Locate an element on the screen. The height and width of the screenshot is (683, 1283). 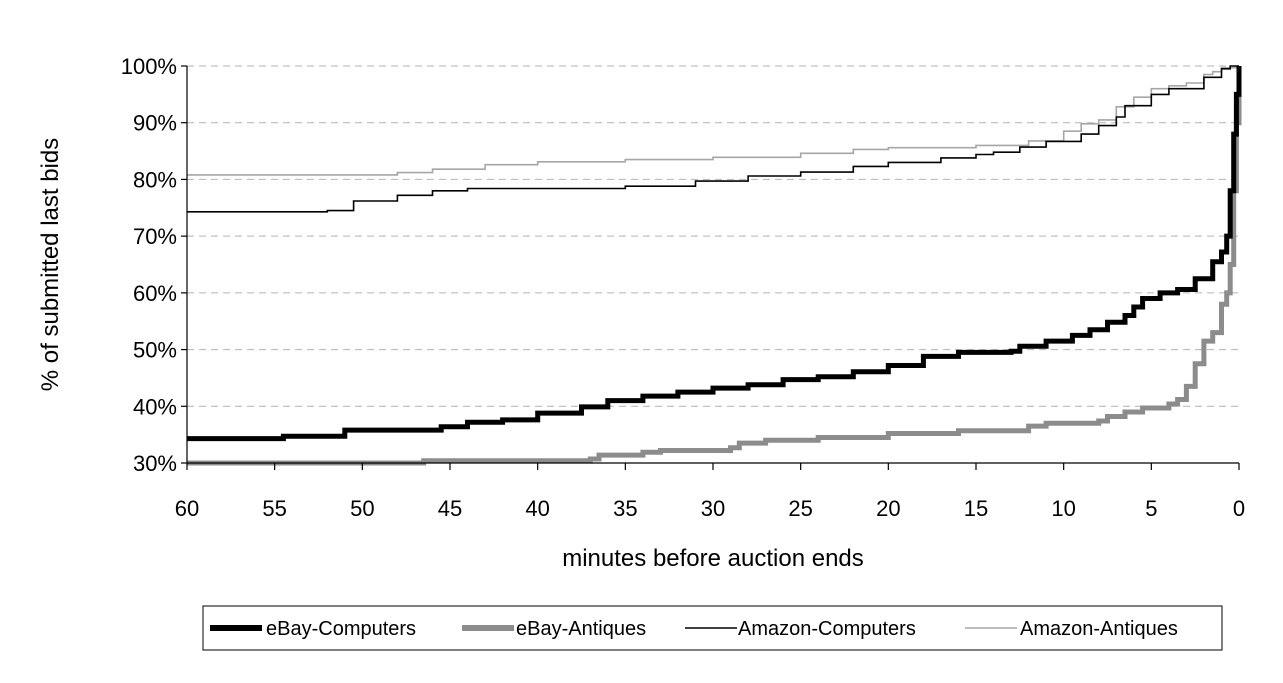
x-tick-label: 25 is located at coordinates (800, 508).